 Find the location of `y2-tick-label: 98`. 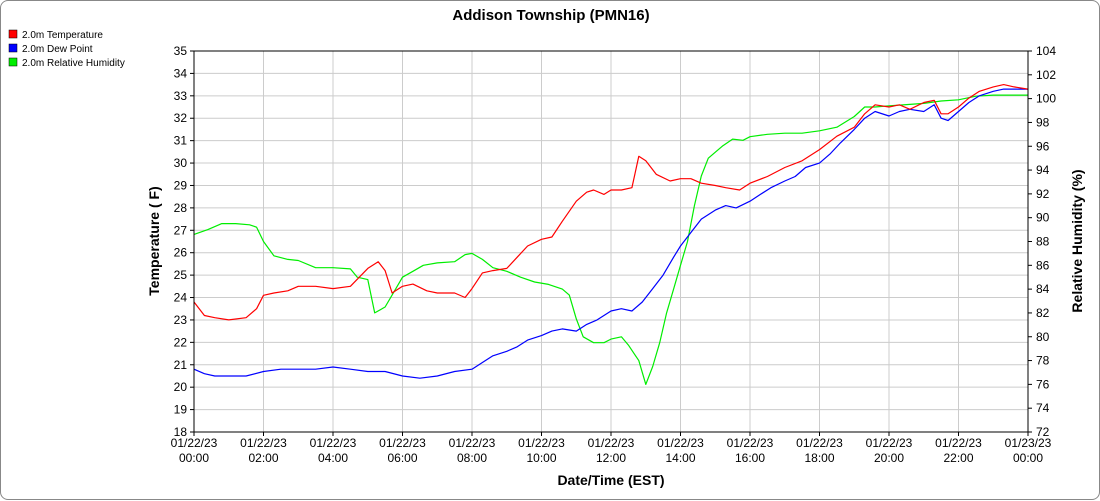

y2-tick-label: 98 is located at coordinates (1043, 122).